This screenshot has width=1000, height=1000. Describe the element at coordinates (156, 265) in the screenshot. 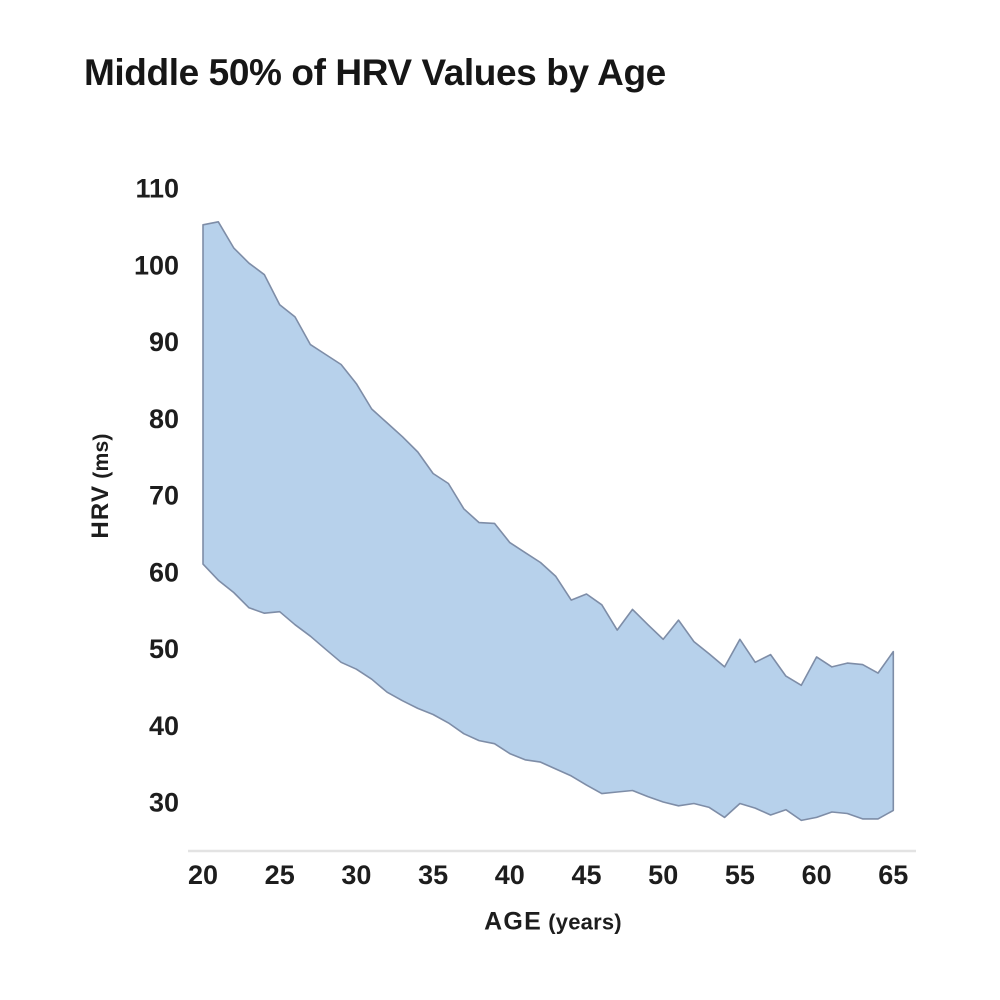

I see `y-tick-label: 100` at that location.